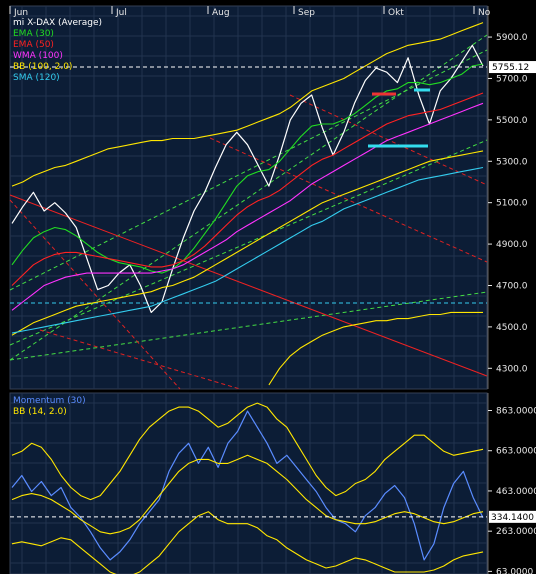 The height and width of the screenshot is (574, 536). I want to click on y-tick-label: 5100.0, so click(512, 204).